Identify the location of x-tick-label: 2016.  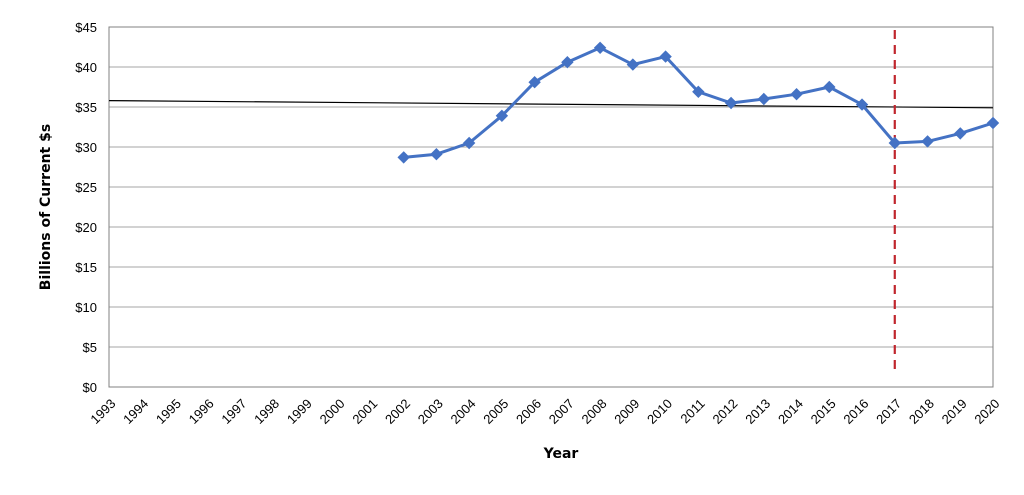
(855, 411).